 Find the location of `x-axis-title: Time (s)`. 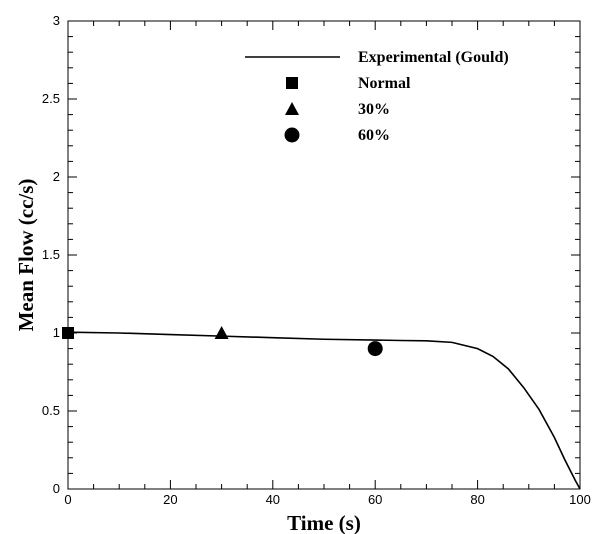

x-axis-title: Time (s) is located at coordinates (324, 522).